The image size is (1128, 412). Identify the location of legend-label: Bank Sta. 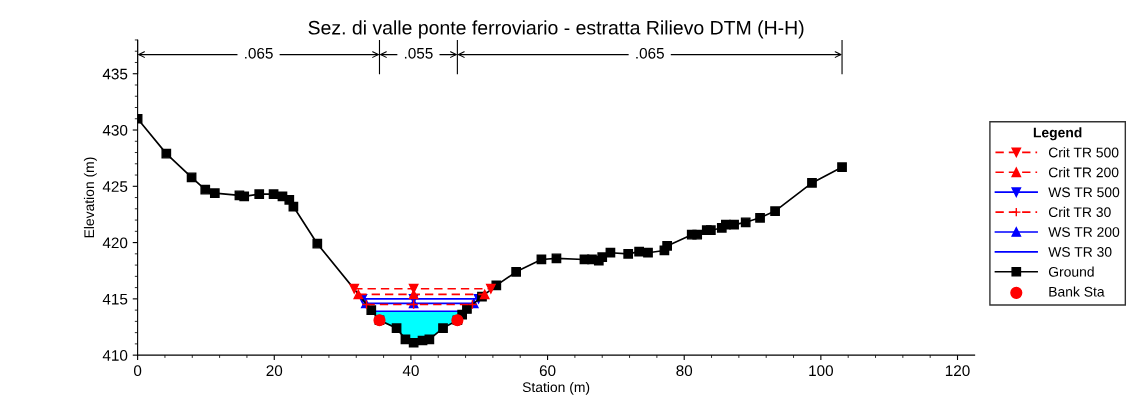
(1077, 291).